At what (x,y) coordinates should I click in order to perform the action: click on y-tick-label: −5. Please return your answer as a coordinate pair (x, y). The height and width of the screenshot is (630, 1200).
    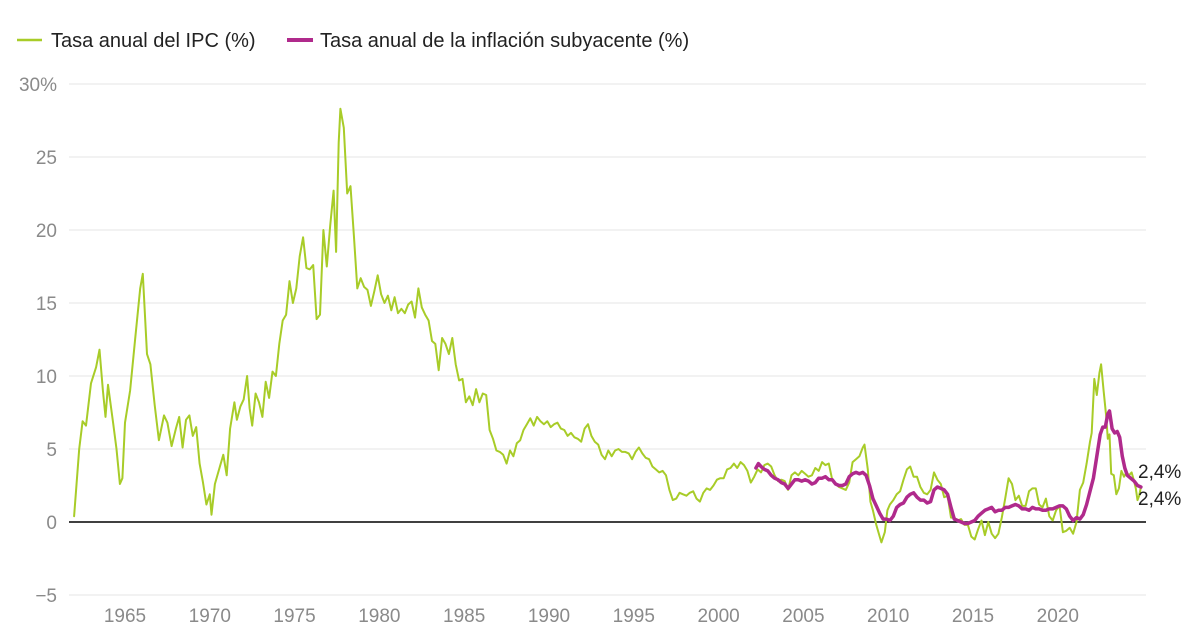
    Looking at the image, I should click on (46, 596).